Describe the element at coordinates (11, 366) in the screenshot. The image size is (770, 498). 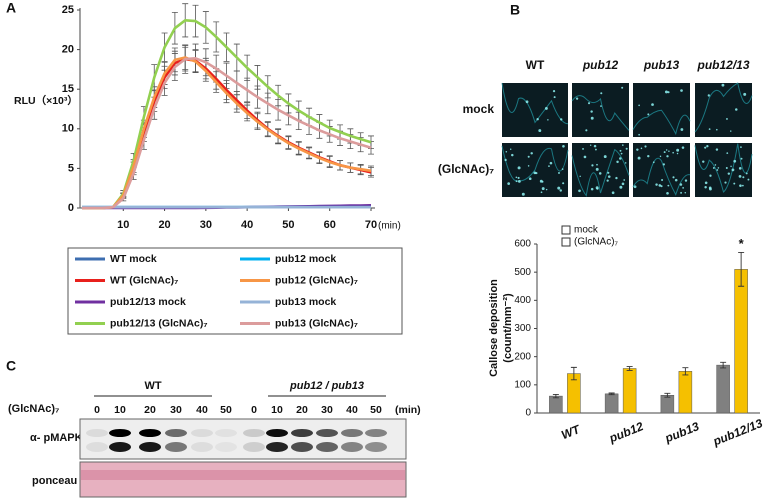
I see `panel-label: C` at that location.